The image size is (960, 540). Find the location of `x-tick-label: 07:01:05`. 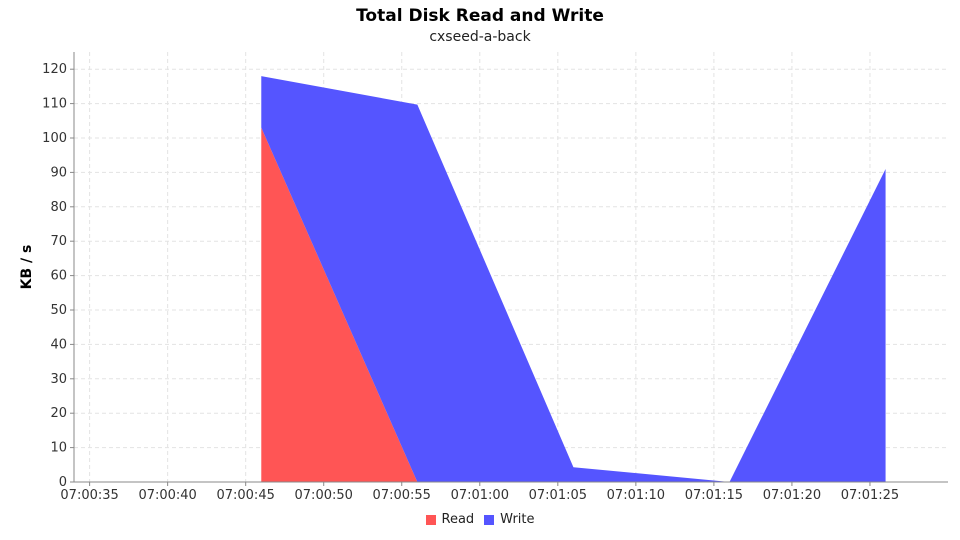

x-tick-label: 07:01:05 is located at coordinates (558, 495).